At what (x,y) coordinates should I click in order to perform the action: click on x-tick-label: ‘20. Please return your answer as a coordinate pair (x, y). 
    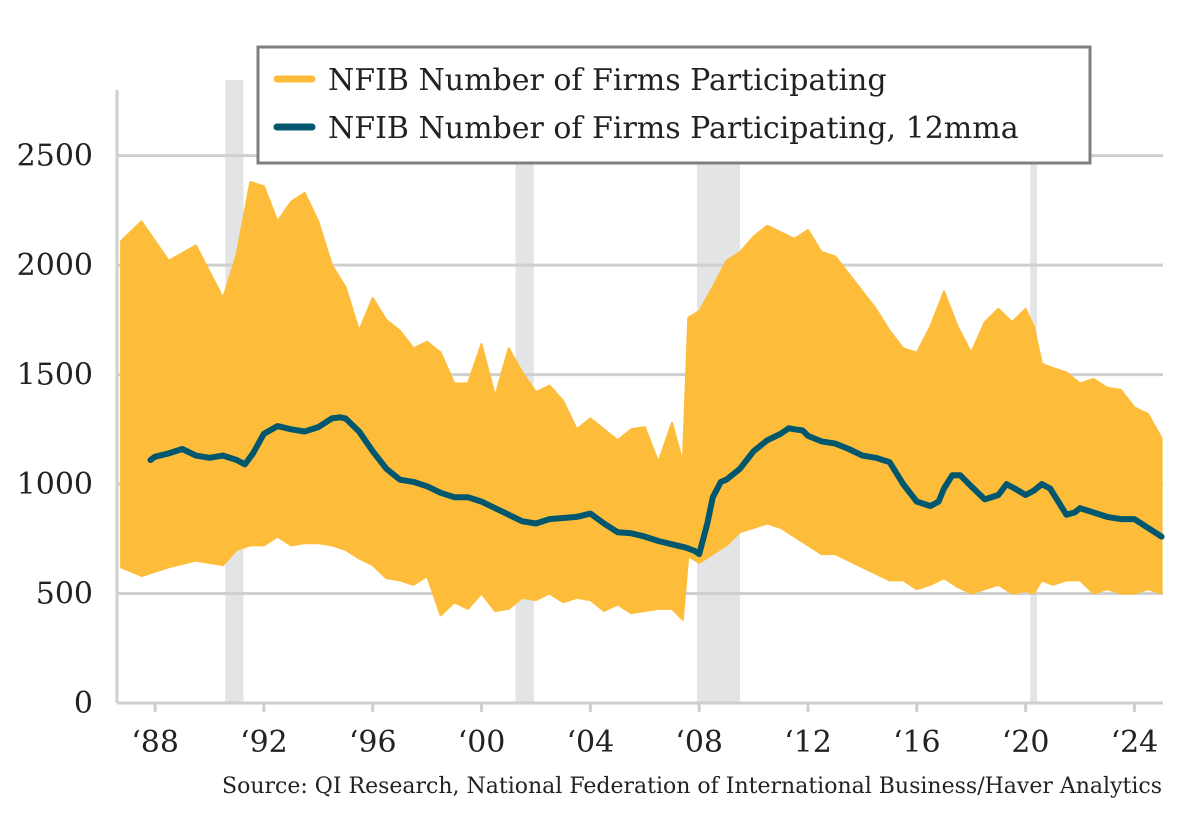
    Looking at the image, I should click on (1026, 742).